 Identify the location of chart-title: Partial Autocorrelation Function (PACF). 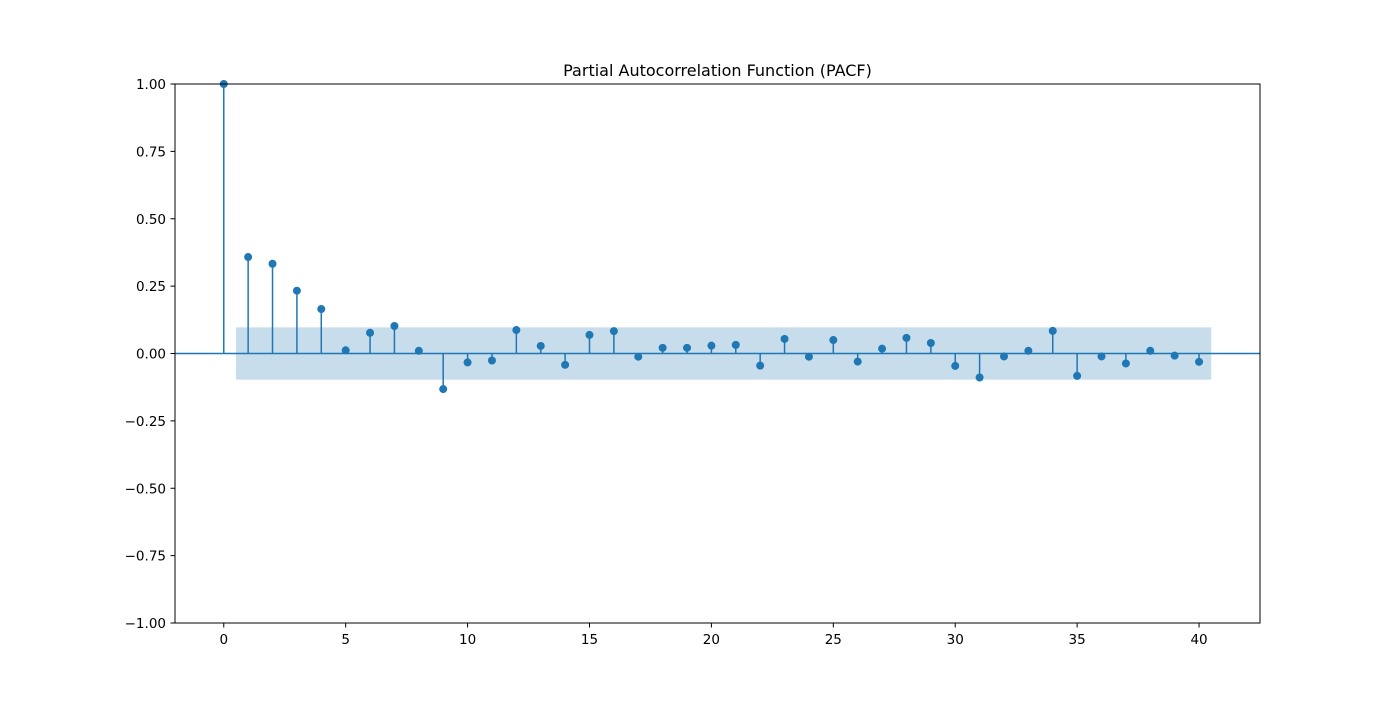
(717, 70).